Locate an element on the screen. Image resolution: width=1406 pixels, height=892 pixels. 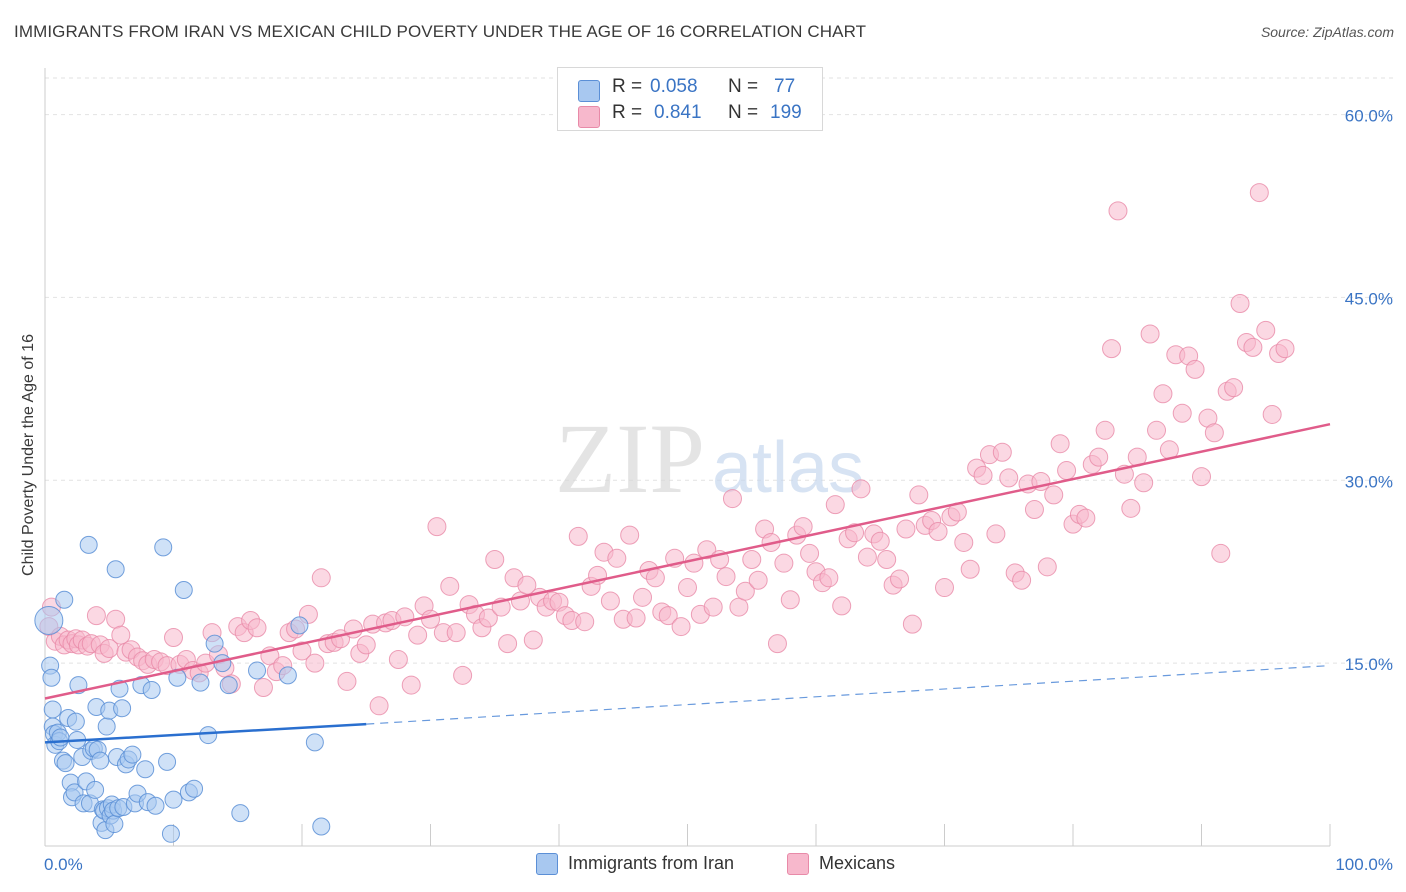
mexicans-legend-swatch is located at coordinates (798, 864).